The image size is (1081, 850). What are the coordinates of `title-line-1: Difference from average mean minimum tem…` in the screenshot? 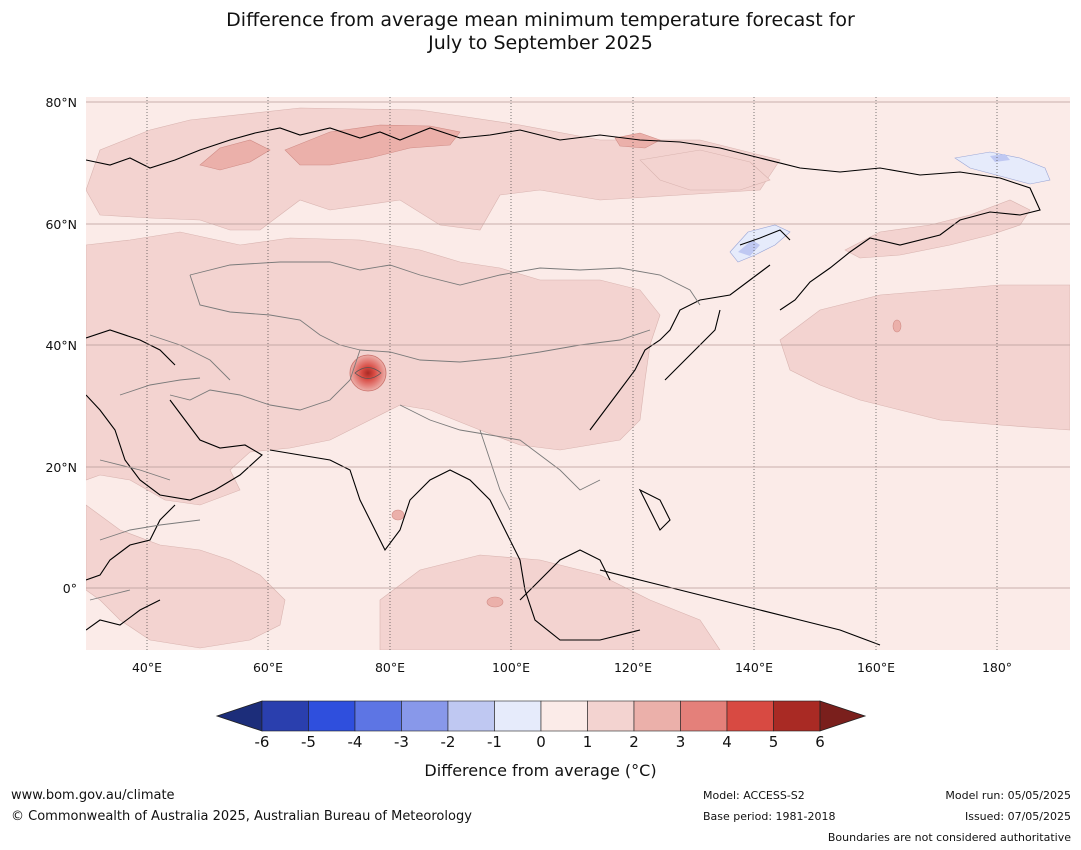 It's located at (540, 20).